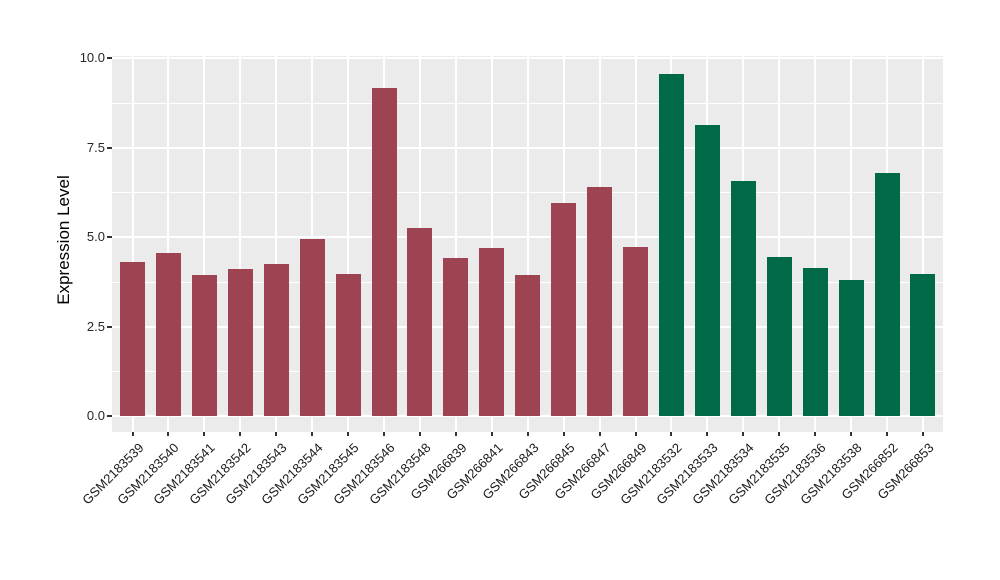 The image size is (1000, 580). Describe the element at coordinates (92, 57) in the screenshot. I see `y-tick-label: 10.0` at that location.